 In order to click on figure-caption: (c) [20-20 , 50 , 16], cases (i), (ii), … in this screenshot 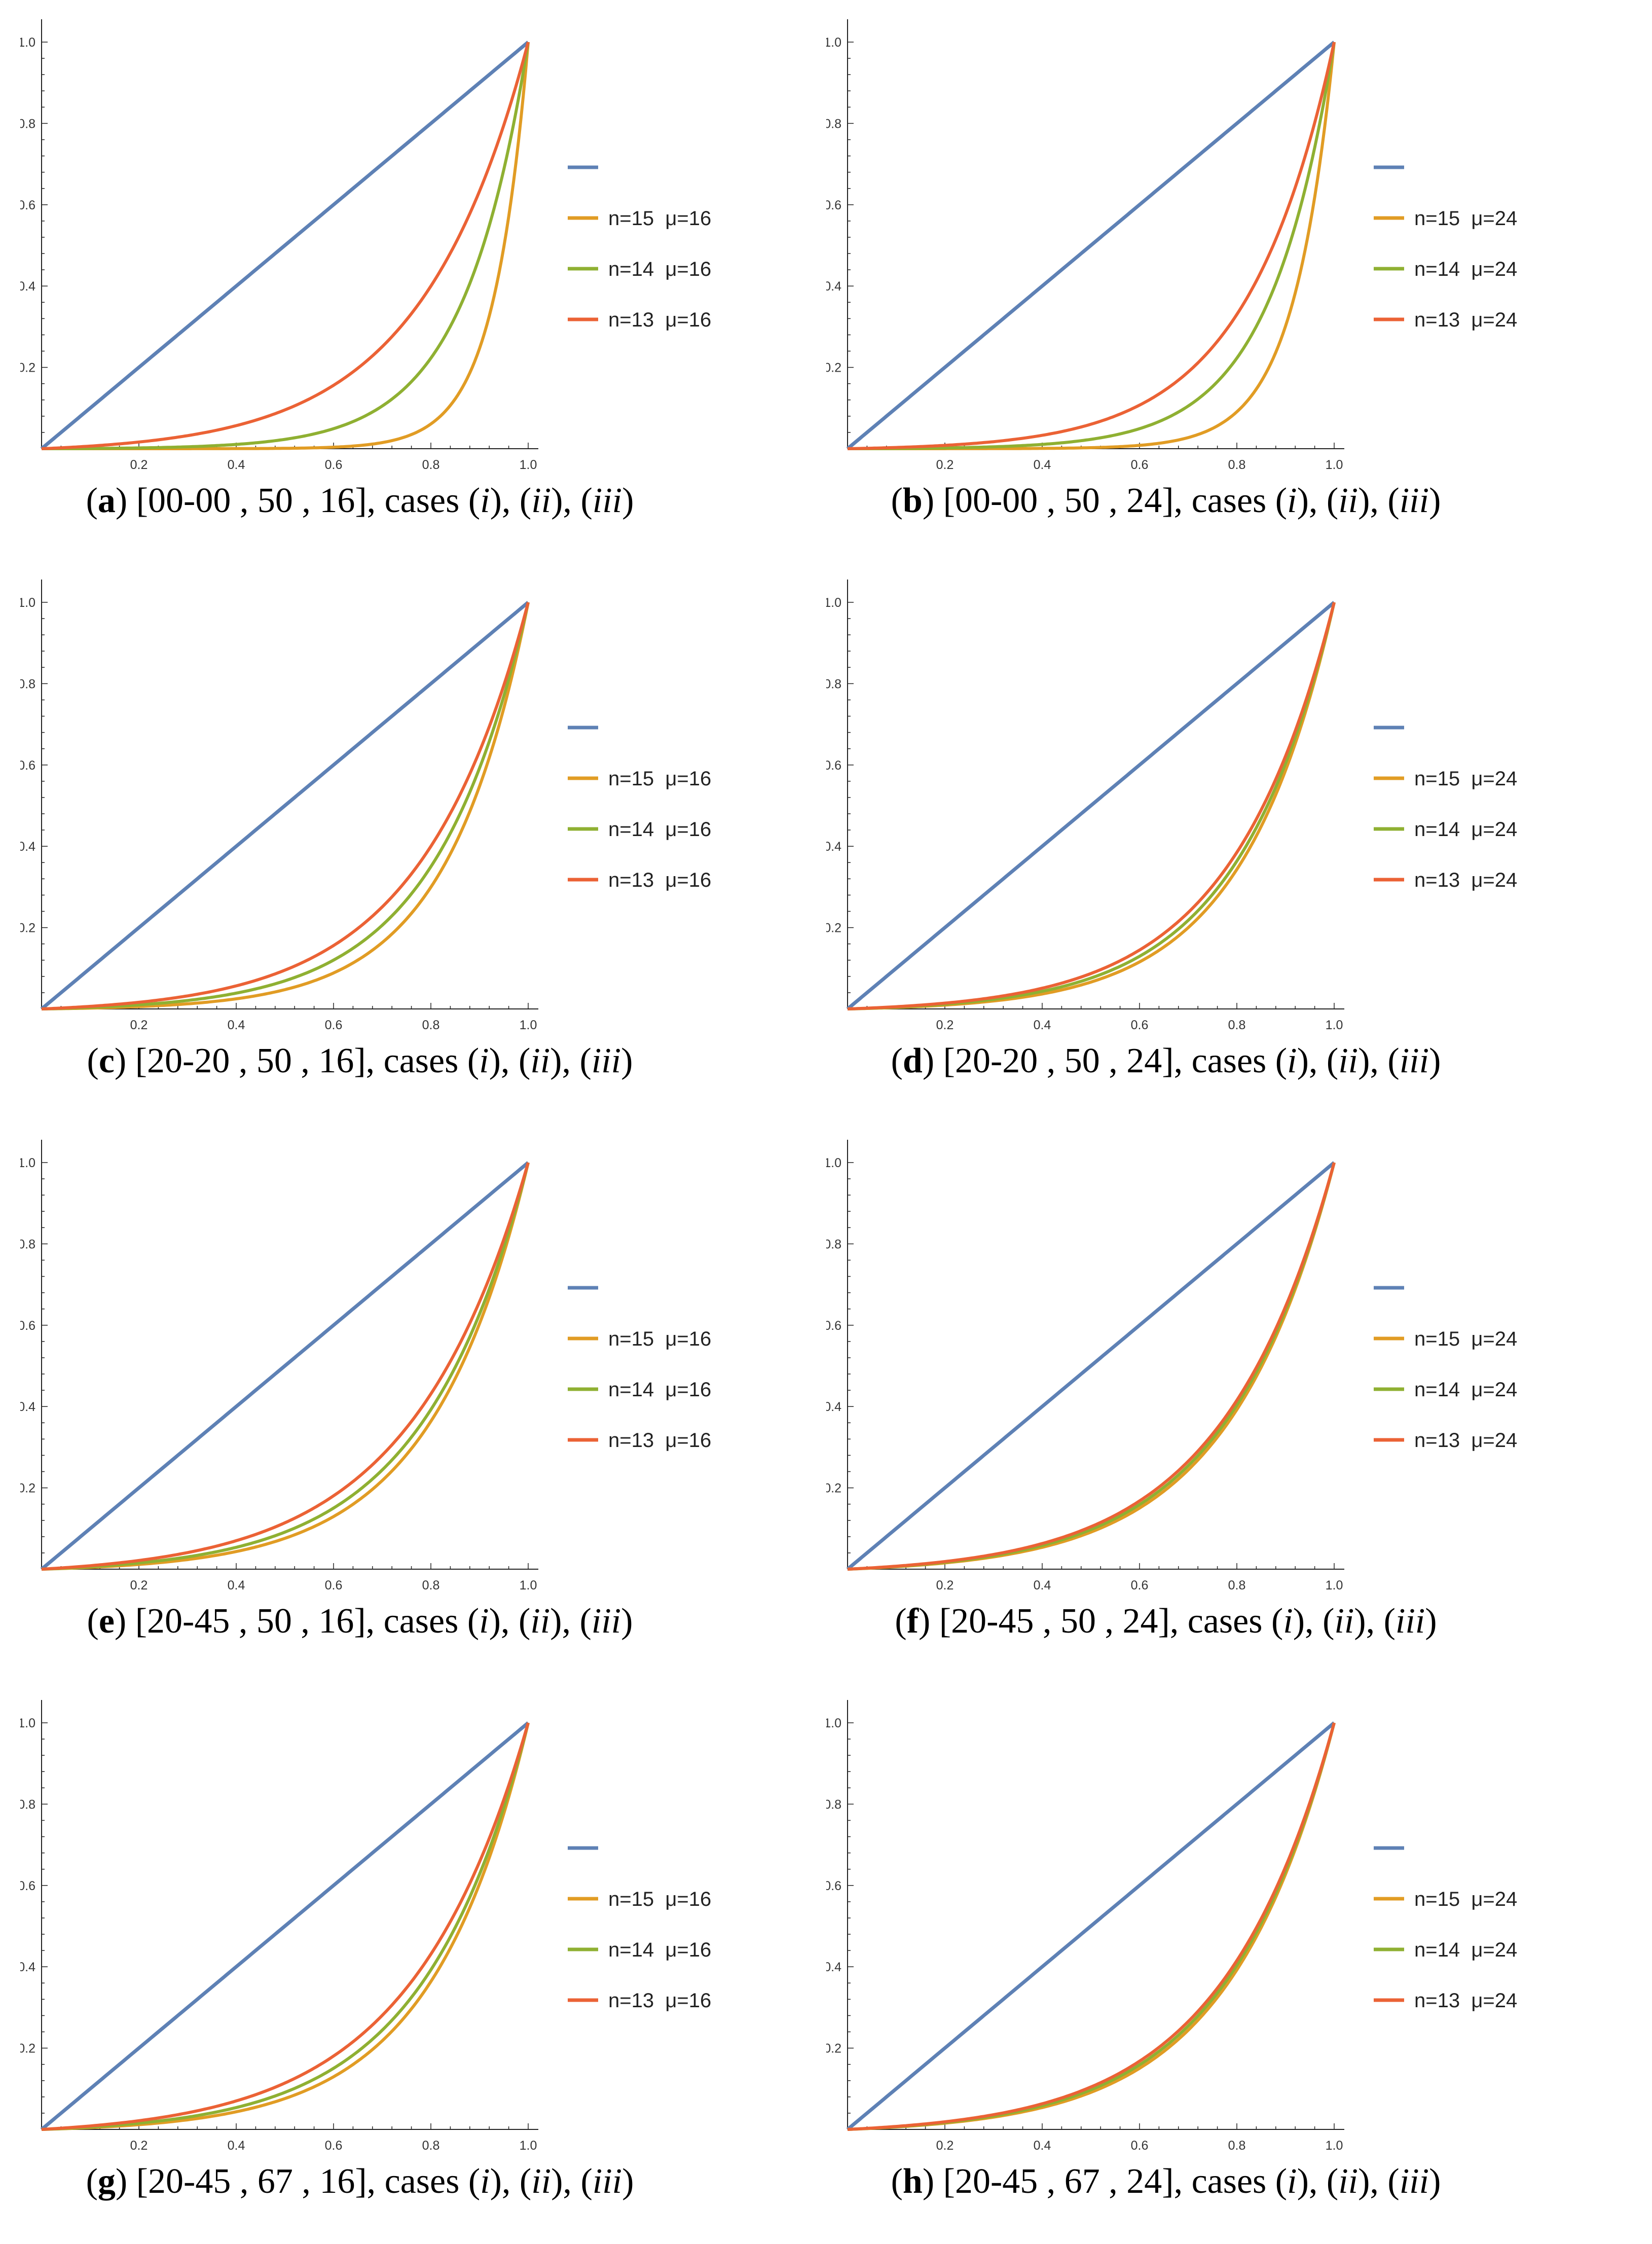, I will do `click(360, 1061)`.